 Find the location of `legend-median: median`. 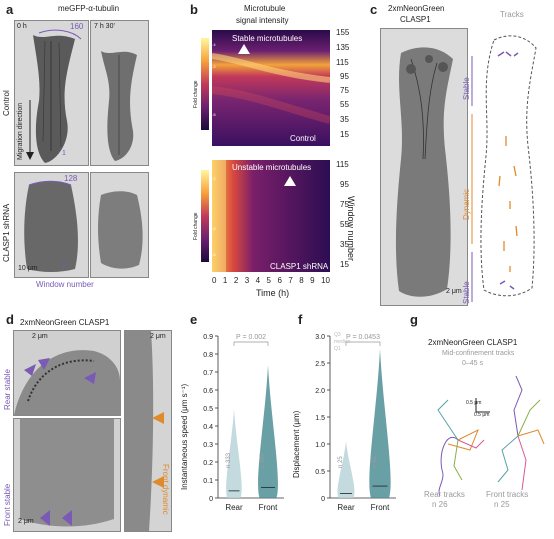

legend-median: median is located at coordinates (342, 342).